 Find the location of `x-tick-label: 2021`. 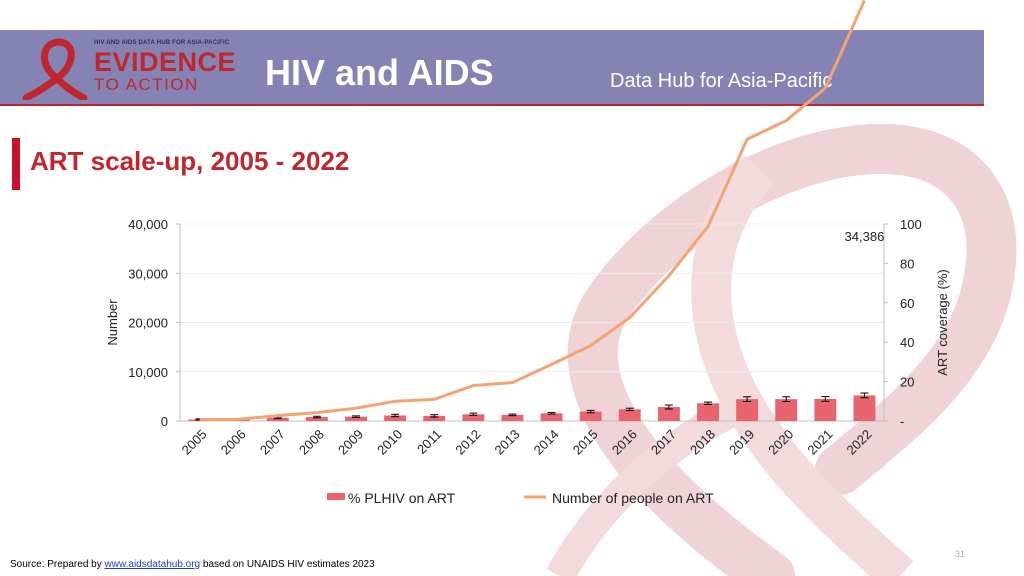

x-tick-label: 2021 is located at coordinates (819, 442).